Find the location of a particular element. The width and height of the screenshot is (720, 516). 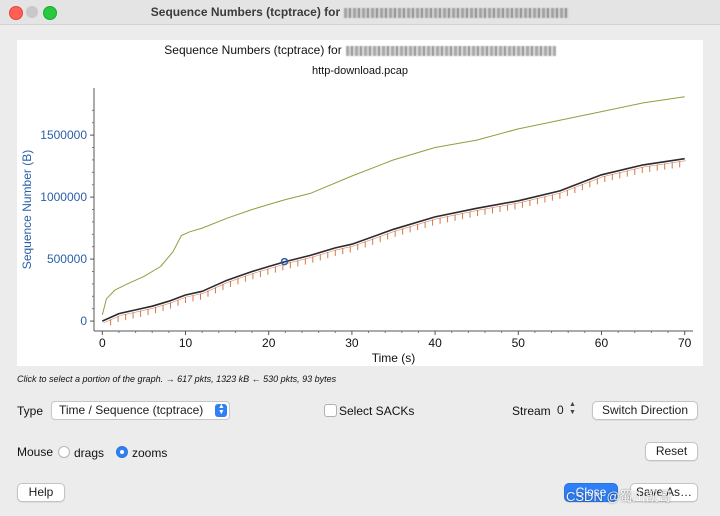

graph-subtitle: http-download.pcap is located at coordinates (359, 71).